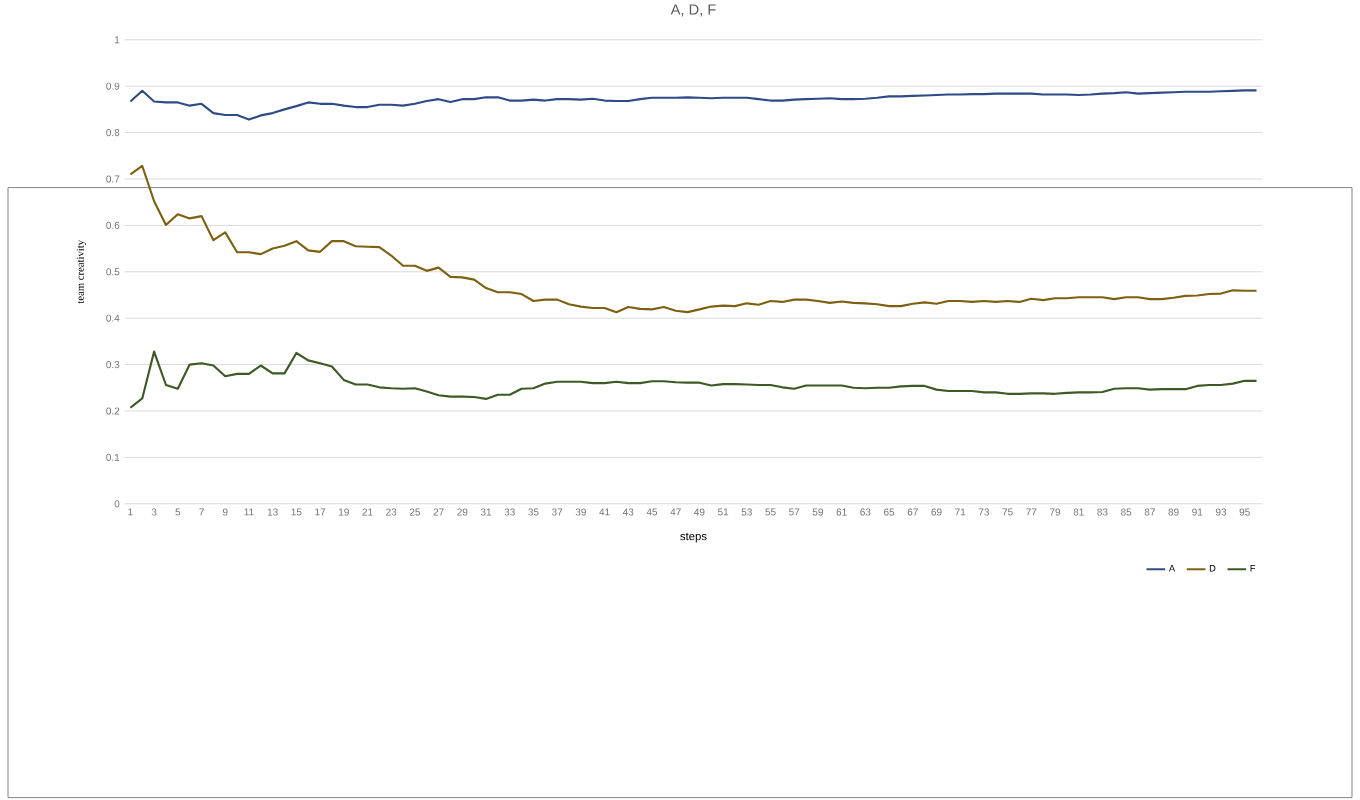  What do you see at coordinates (1149, 512) in the screenshot?
I see `x-tick-label: 87` at bounding box center [1149, 512].